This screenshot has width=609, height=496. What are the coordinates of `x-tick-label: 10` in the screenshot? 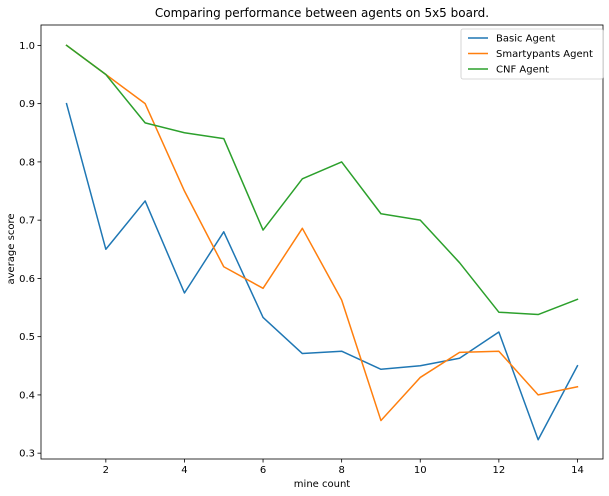 It's located at (420, 470).